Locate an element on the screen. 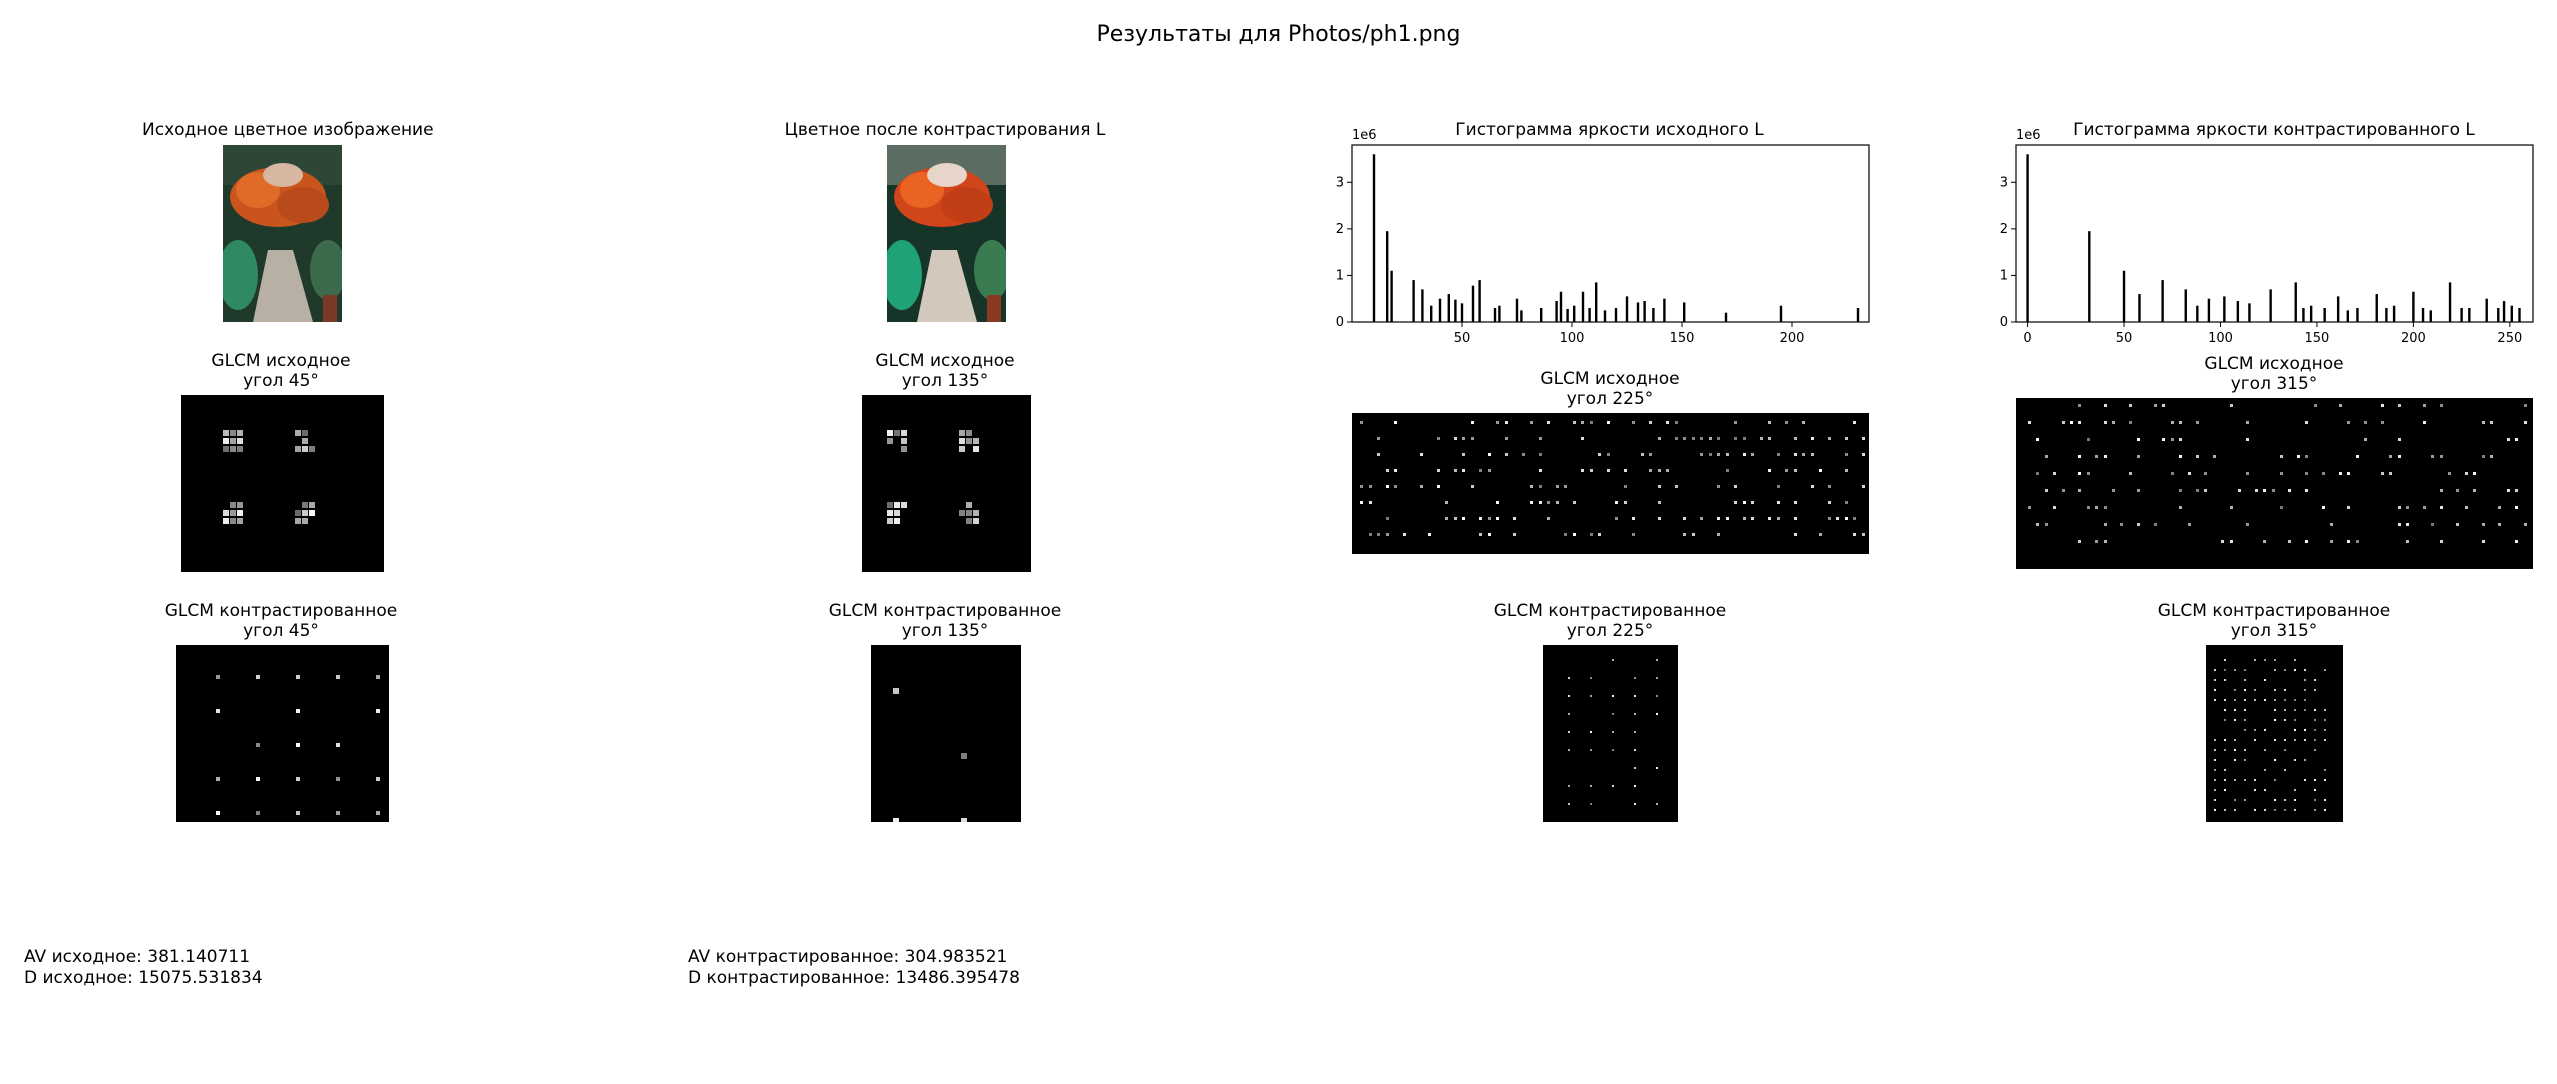  figure-title: Результаты для Photos/ph1.png is located at coordinates (1278, 34).